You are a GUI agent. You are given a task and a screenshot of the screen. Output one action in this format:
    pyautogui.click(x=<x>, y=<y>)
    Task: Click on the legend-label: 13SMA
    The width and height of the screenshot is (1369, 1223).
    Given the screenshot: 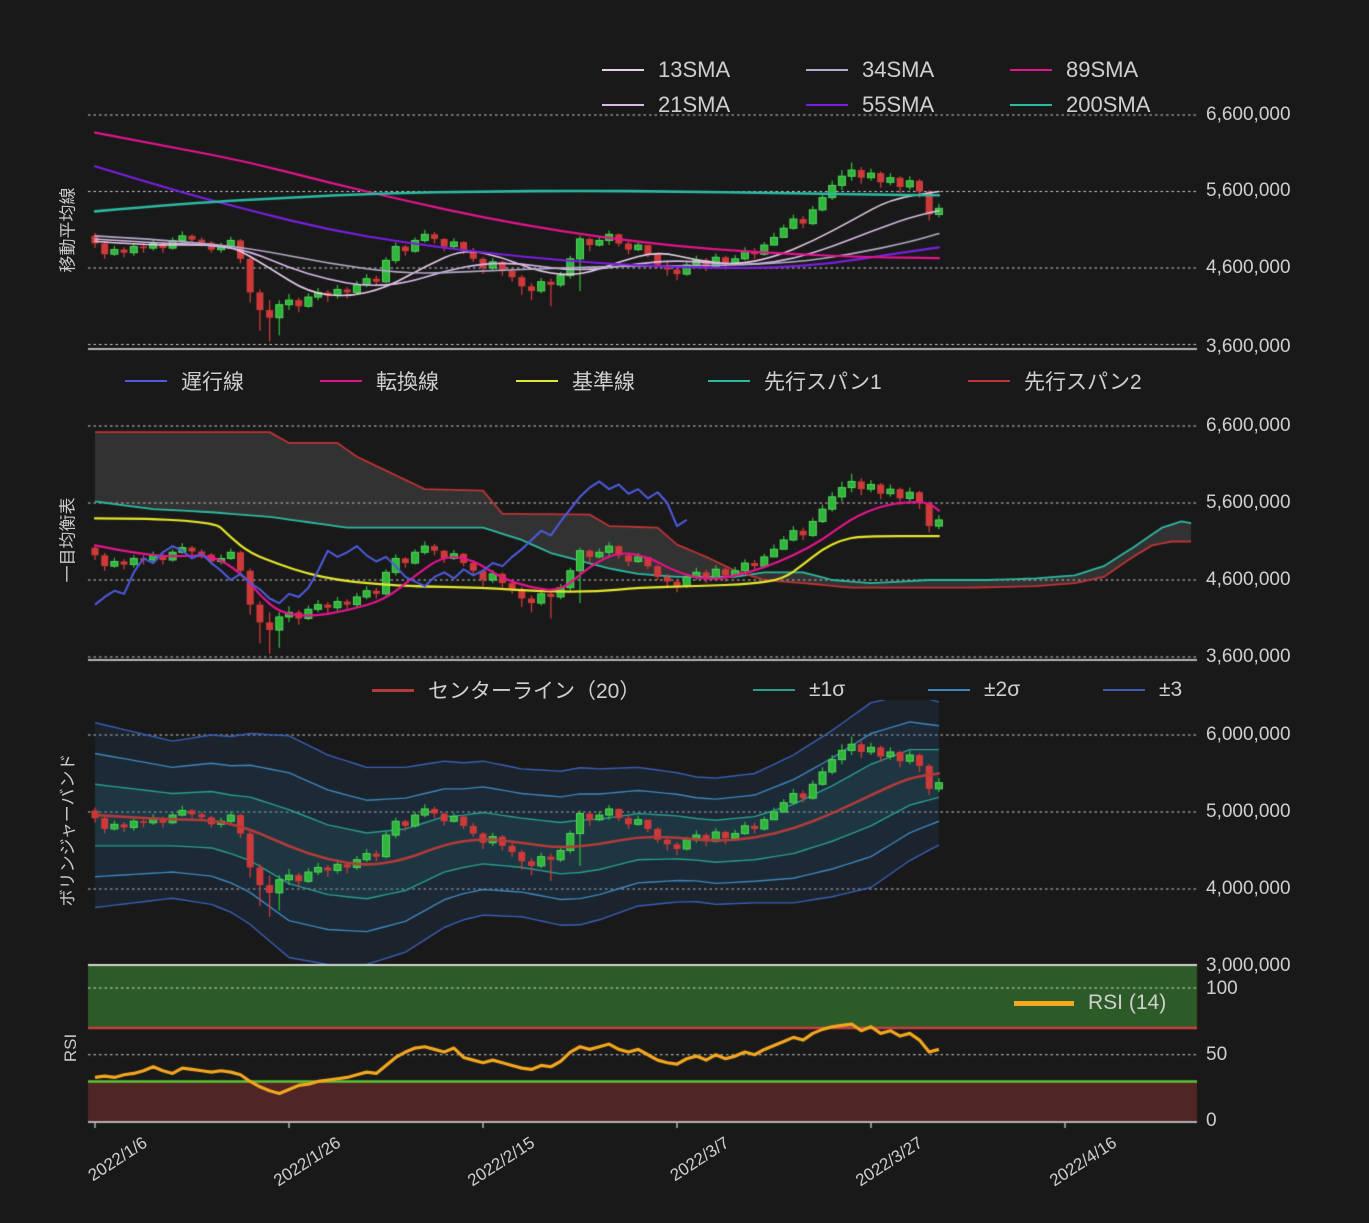 What is the action you would take?
    pyautogui.click(x=694, y=69)
    